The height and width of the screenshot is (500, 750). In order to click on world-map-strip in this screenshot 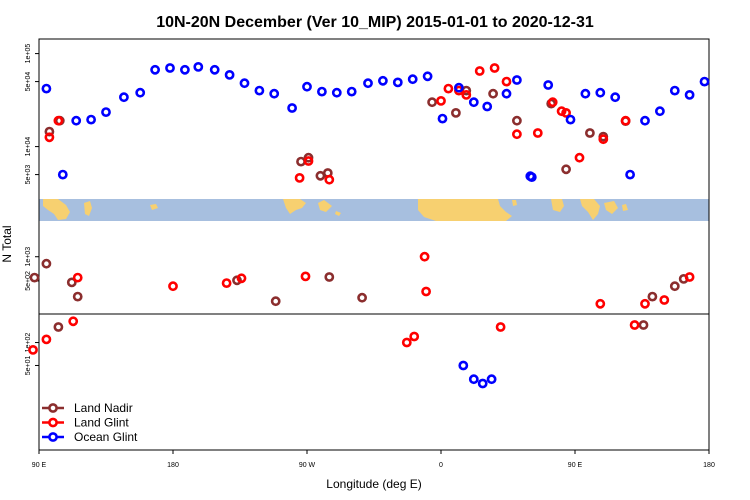, I will do `click(374, 210)`.